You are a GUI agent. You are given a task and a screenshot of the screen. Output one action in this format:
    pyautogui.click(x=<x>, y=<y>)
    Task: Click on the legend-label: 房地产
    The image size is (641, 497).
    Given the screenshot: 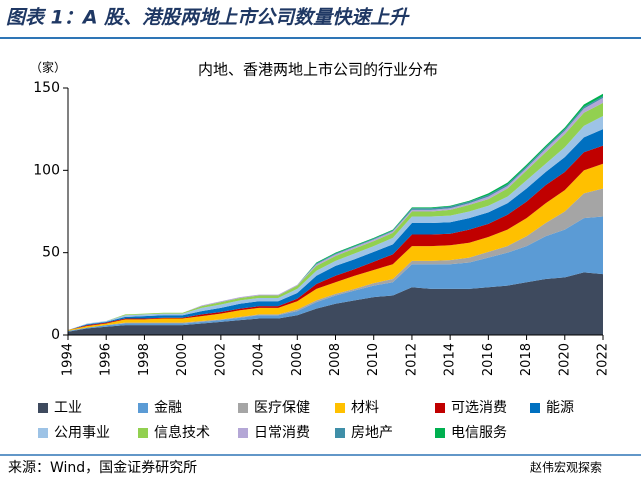 What is the action you would take?
    pyautogui.click(x=372, y=433)
    